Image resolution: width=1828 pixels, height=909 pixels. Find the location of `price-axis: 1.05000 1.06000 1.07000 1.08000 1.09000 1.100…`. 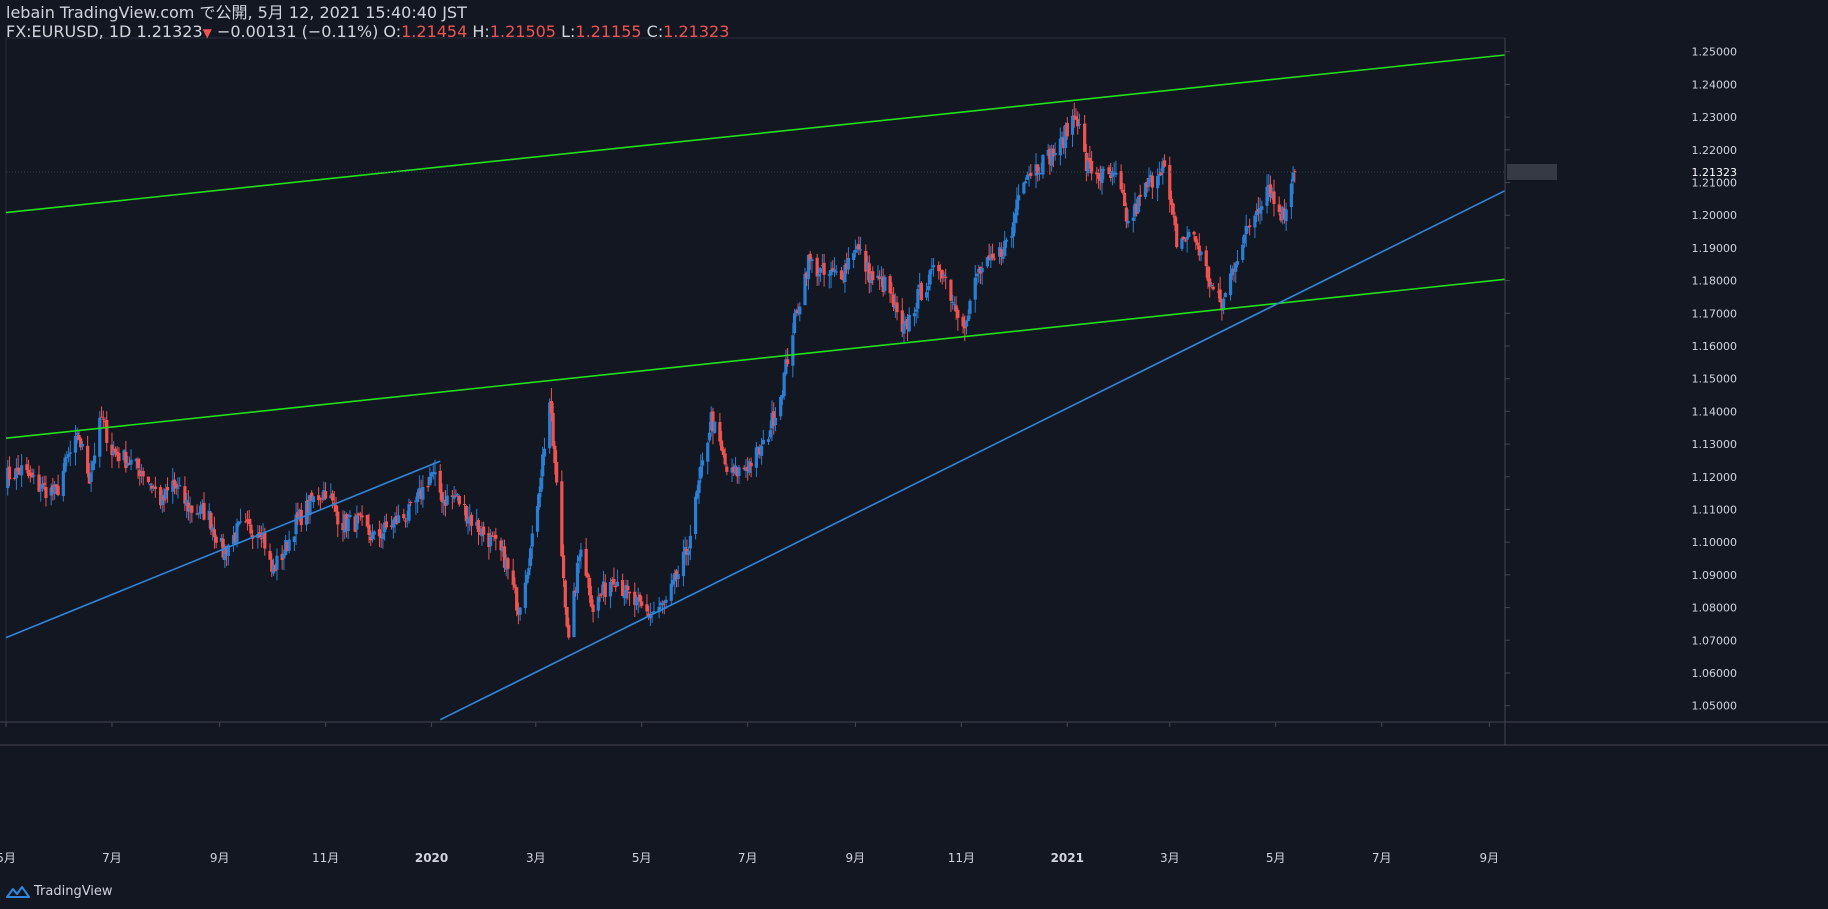

price-axis: 1.05000 1.06000 1.07000 1.08000 1.09000 1.100… is located at coordinates (1621, 391).